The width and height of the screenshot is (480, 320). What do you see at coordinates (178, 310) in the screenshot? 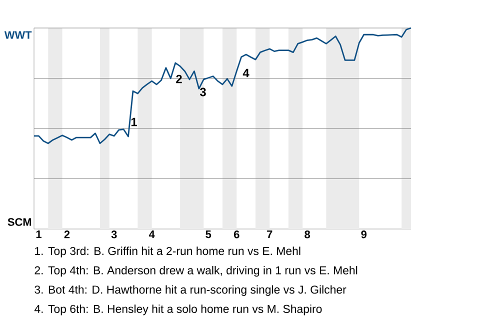
I see `text: 4. Top 6th: B. Hensley hit a solo home run vs M. Shapiro` at bounding box center [178, 310].